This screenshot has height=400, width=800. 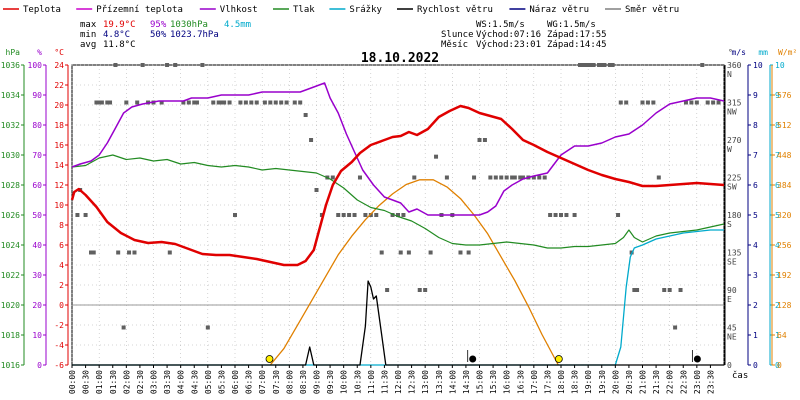 What do you see at coordinates (357, 382) in the screenshot?
I see `x-tick-label: 10:30` at bounding box center [357, 382].